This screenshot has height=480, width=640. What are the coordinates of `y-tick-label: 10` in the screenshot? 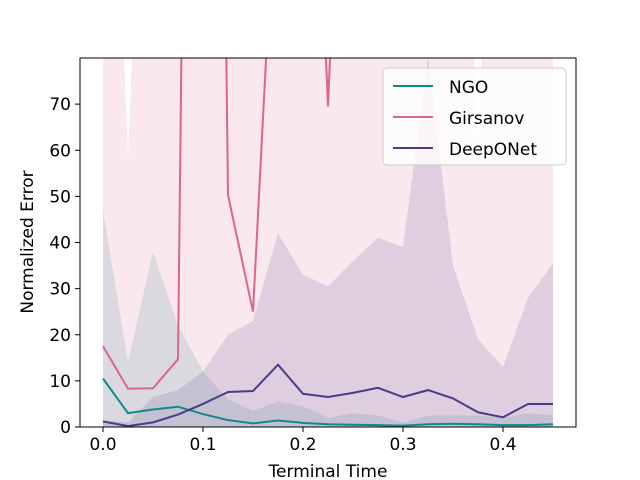 It's located at (60, 382).